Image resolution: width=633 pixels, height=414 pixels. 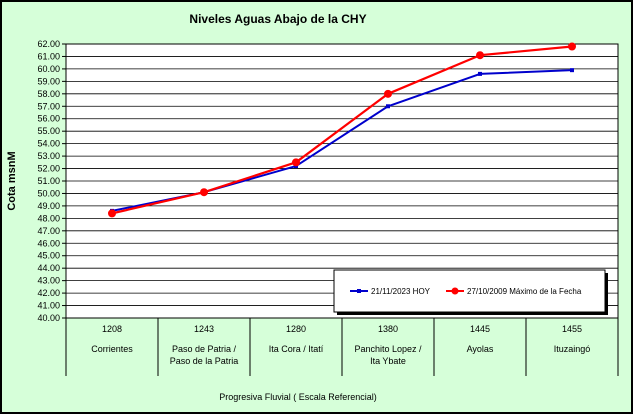 I want to click on y-tick-label: 54.00, so click(x=48, y=144).